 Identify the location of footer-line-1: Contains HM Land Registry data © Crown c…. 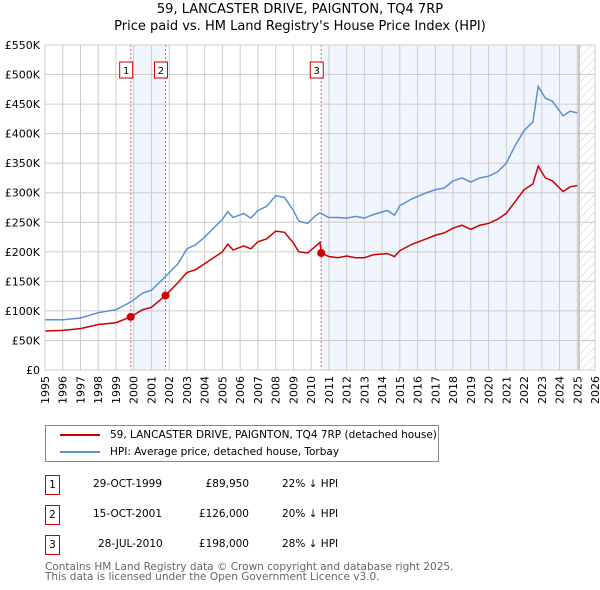
(249, 567).